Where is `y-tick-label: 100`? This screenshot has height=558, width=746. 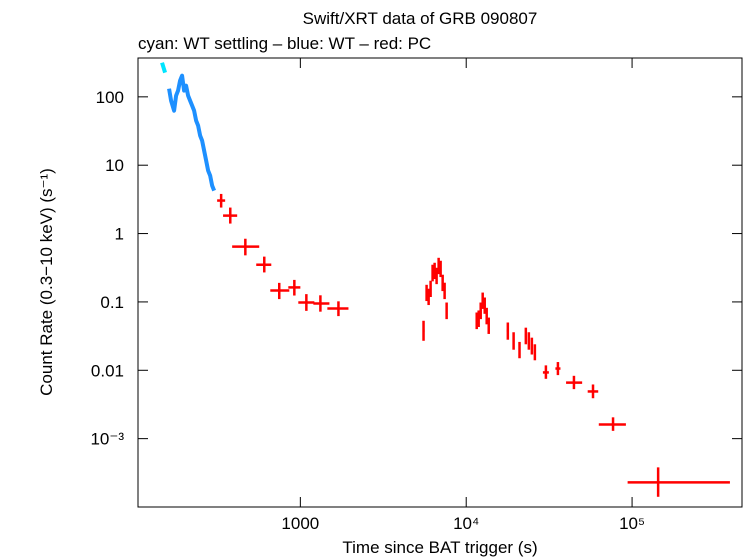
y-tick-label: 100 is located at coordinates (110, 97).